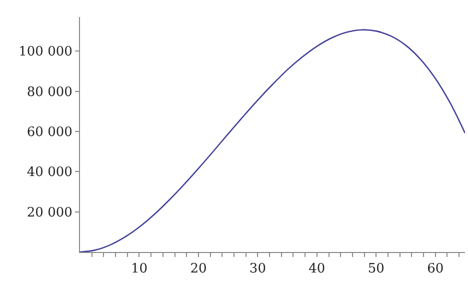  Describe the element at coordinates (257, 269) in the screenshot. I see `x-tick-label: 30` at that location.